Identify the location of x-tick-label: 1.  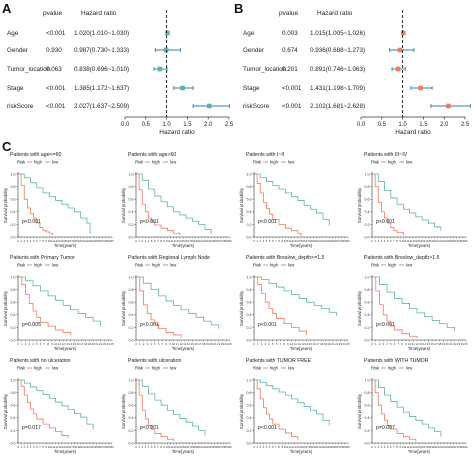
(258, 344).